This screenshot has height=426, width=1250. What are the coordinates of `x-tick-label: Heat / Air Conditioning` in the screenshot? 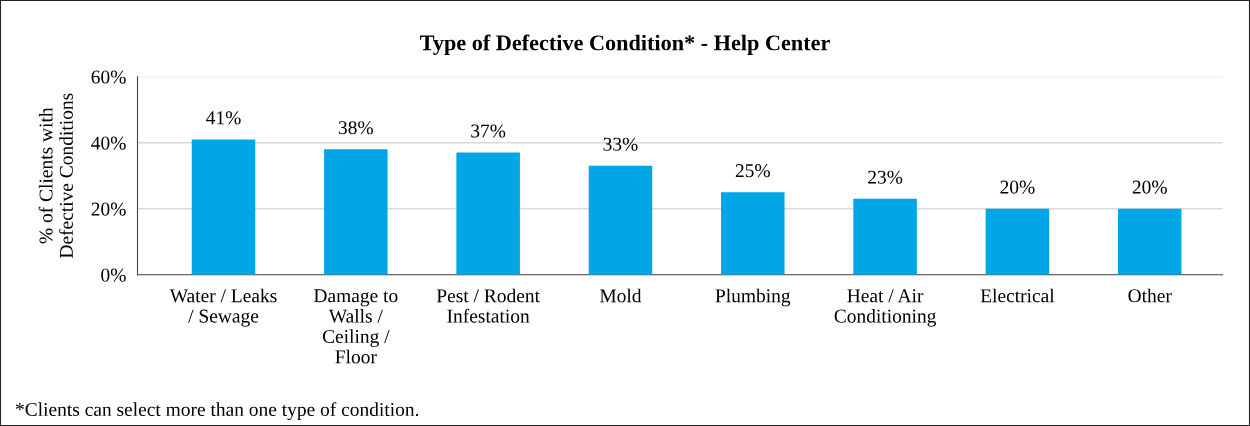 It's located at (885, 308).